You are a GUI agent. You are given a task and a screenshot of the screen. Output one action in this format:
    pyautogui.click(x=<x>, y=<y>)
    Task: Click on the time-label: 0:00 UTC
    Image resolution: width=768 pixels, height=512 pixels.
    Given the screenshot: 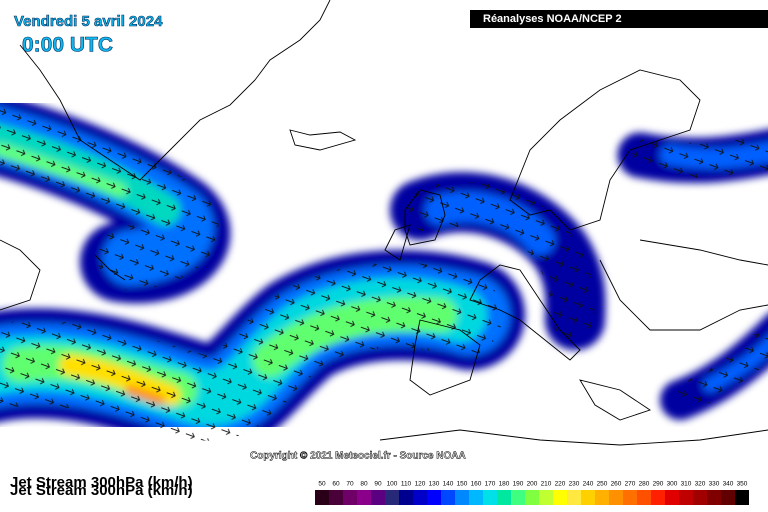 What is the action you would take?
    pyautogui.click(x=67, y=45)
    